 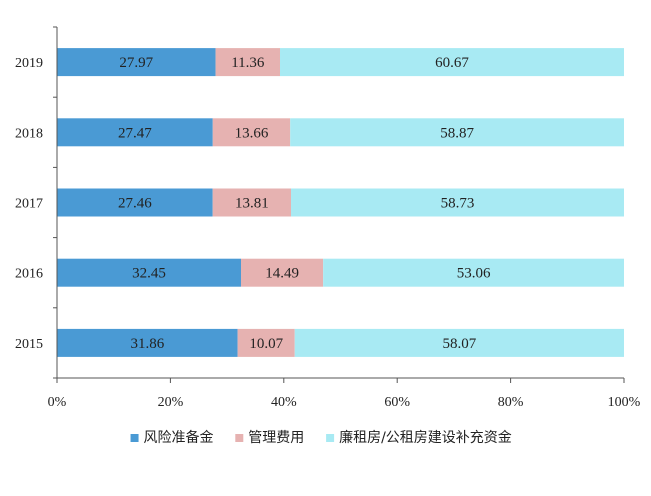 What do you see at coordinates (171, 402) in the screenshot?
I see `x-tick-label: 20%` at bounding box center [171, 402].